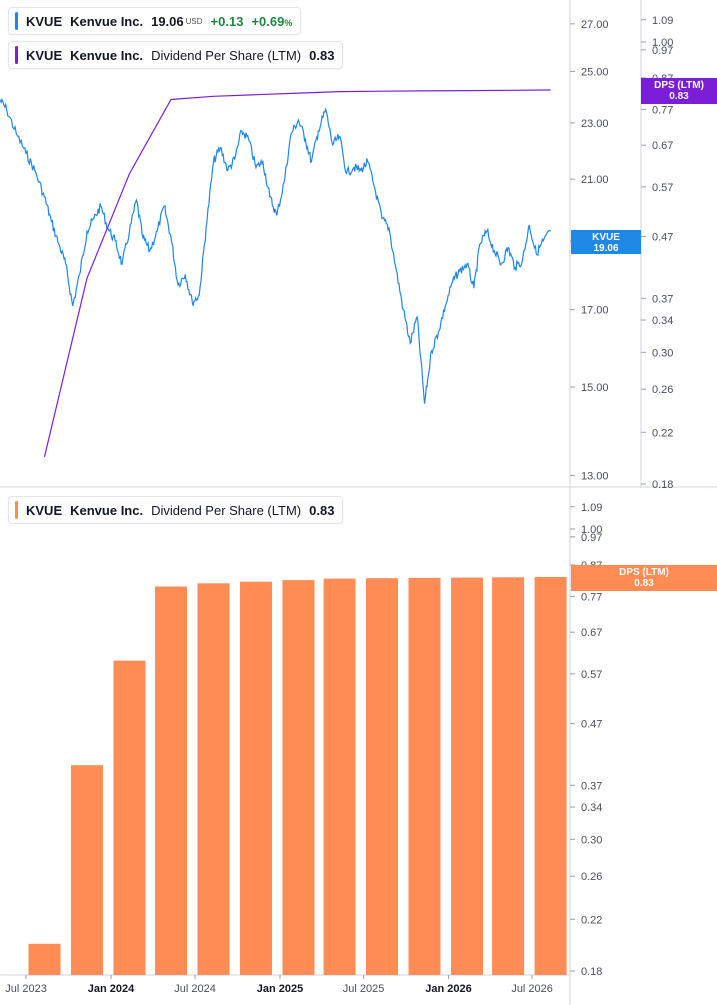 The width and height of the screenshot is (717, 1005). What do you see at coordinates (532, 989) in the screenshot?
I see `time-axis-tick-label: Jul 2026` at bounding box center [532, 989].